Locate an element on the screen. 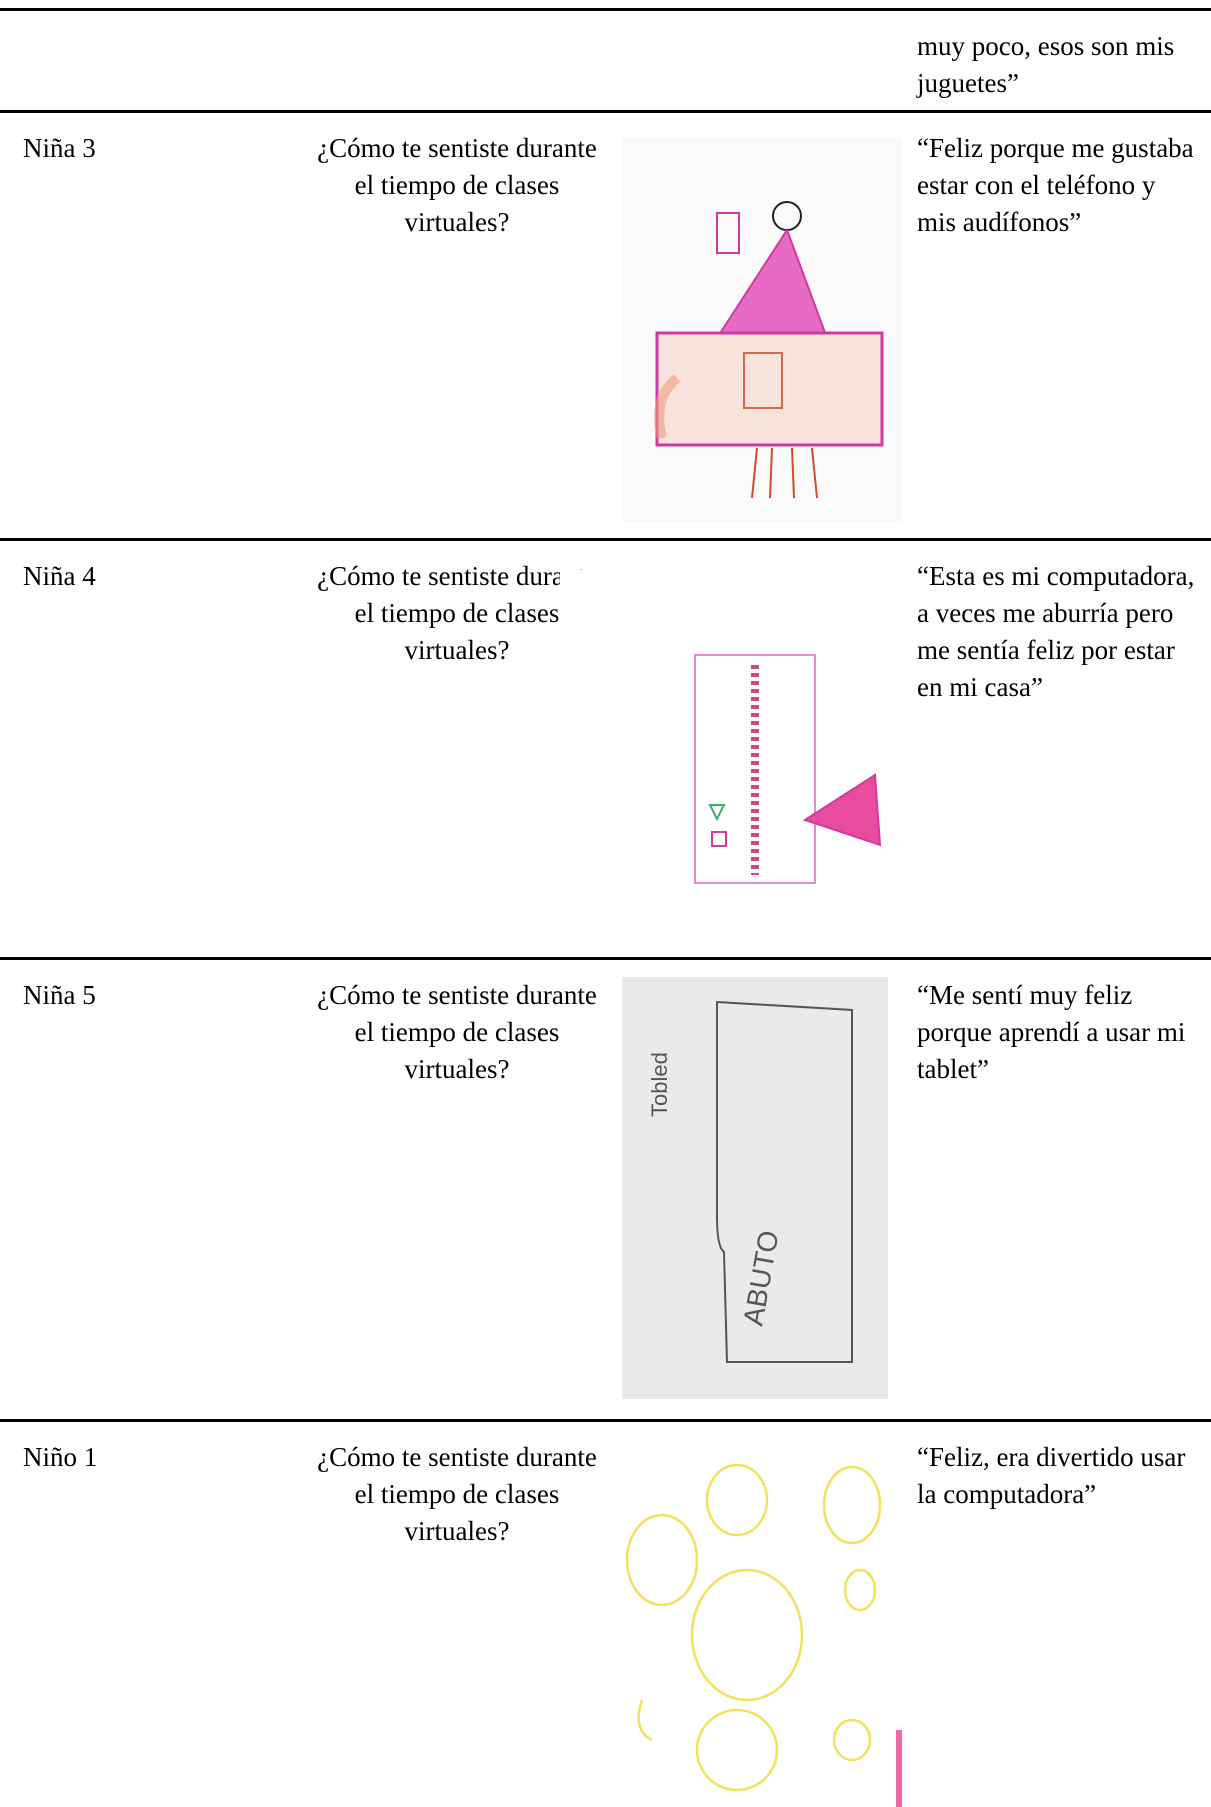 This screenshot has width=1211, height=1807. participant: Niño 1 is located at coordinates (60, 1457).